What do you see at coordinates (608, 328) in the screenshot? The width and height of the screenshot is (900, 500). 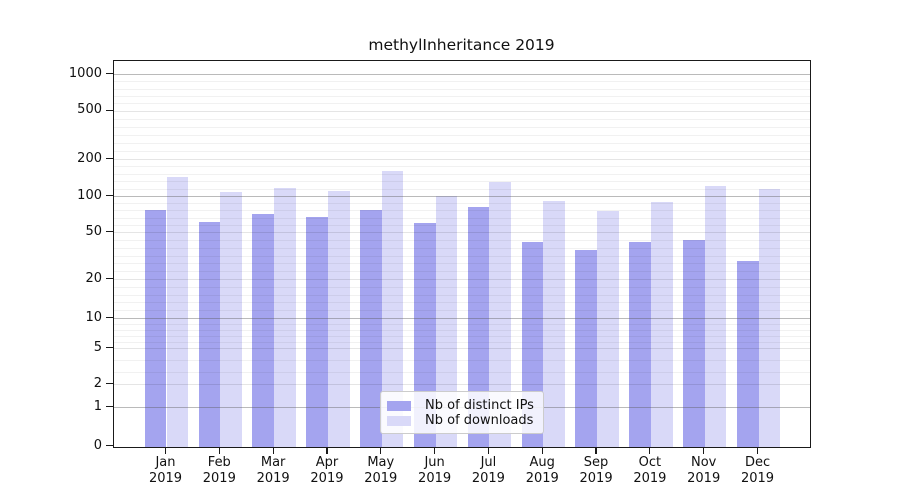 I see `bar-downloads-sep` at bounding box center [608, 328].